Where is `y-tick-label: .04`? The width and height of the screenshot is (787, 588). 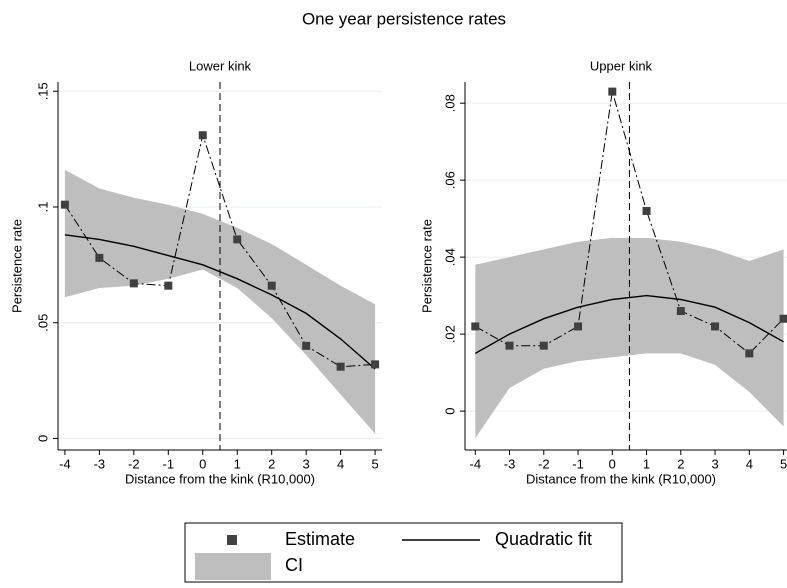
y-tick-label: .04 is located at coordinates (449, 257).